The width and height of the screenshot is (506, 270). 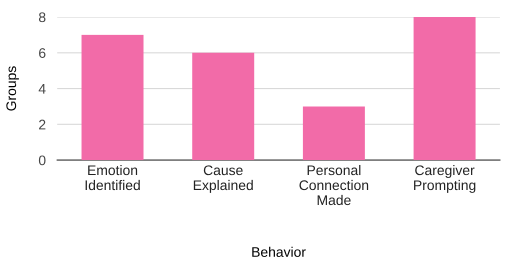 I want to click on y-tick-label: 2, so click(x=42, y=125).